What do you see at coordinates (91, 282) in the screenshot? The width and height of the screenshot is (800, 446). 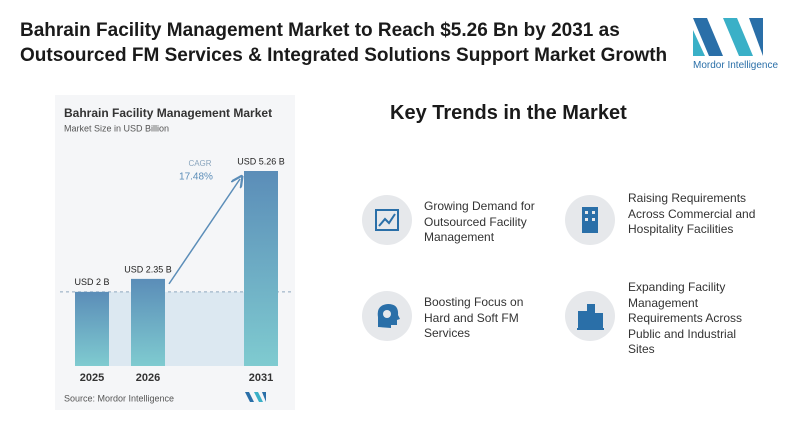 I see `value-label: USD 2 B` at bounding box center [91, 282].